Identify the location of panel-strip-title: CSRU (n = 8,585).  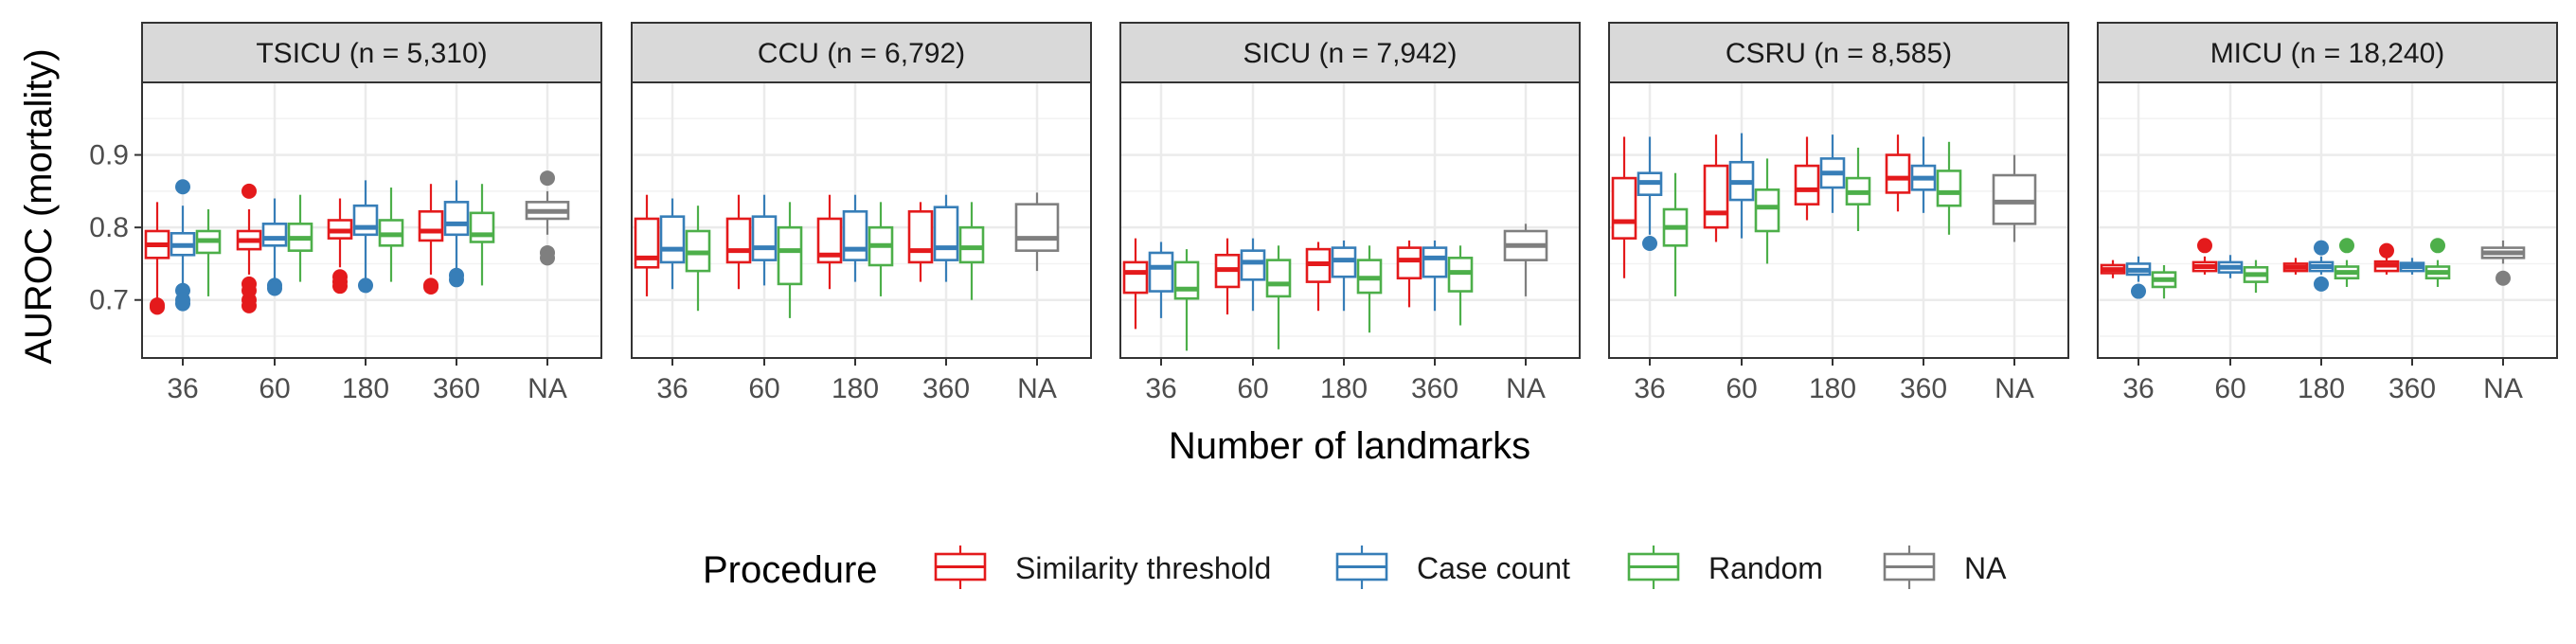
(1839, 53).